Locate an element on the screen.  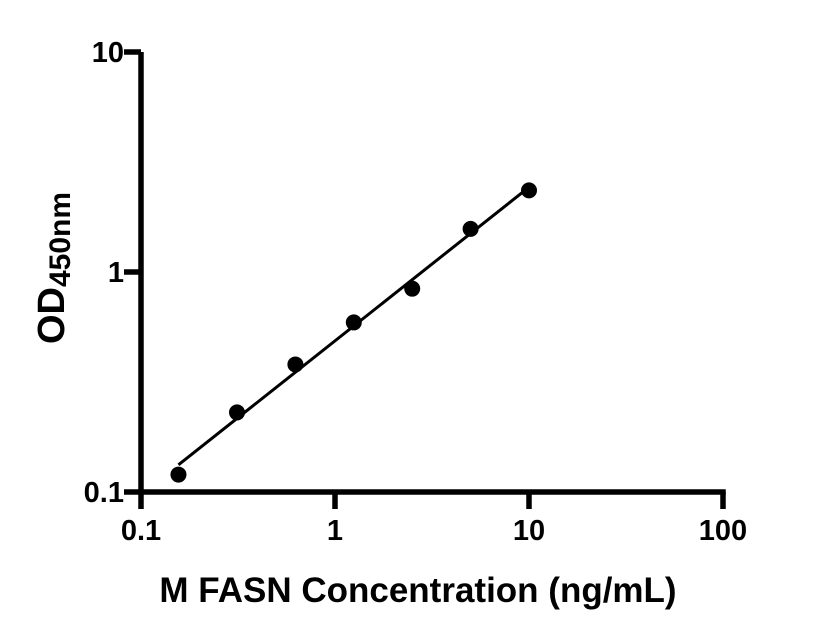
y-tick-label: 10 is located at coordinates (108, 53).